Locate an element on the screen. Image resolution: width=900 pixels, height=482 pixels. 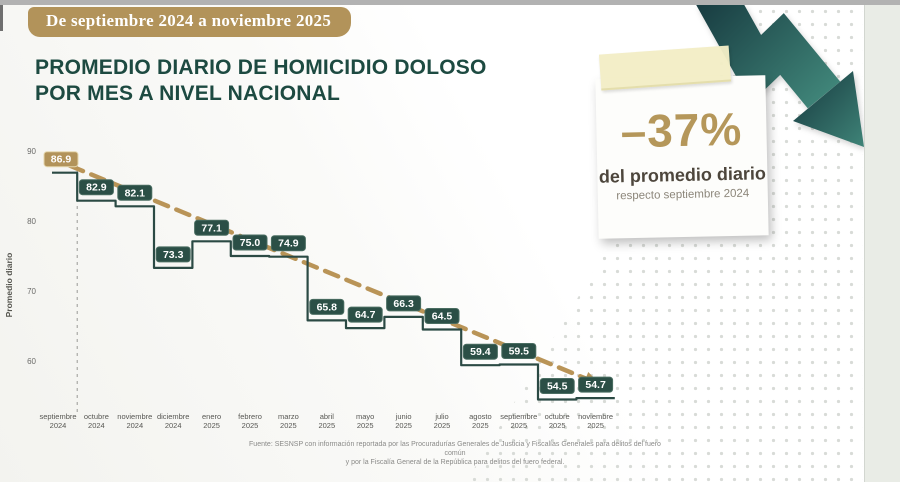
value-label: 75.0 is located at coordinates (250, 243).